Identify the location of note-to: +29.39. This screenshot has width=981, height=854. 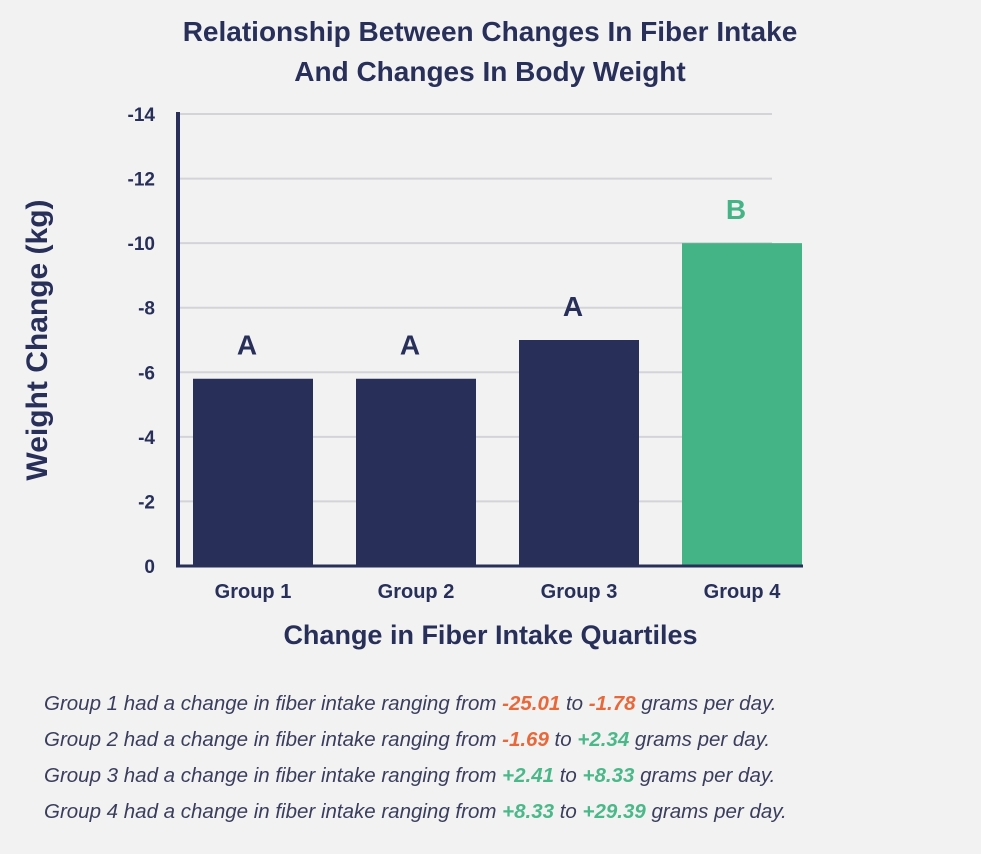
(614, 811).